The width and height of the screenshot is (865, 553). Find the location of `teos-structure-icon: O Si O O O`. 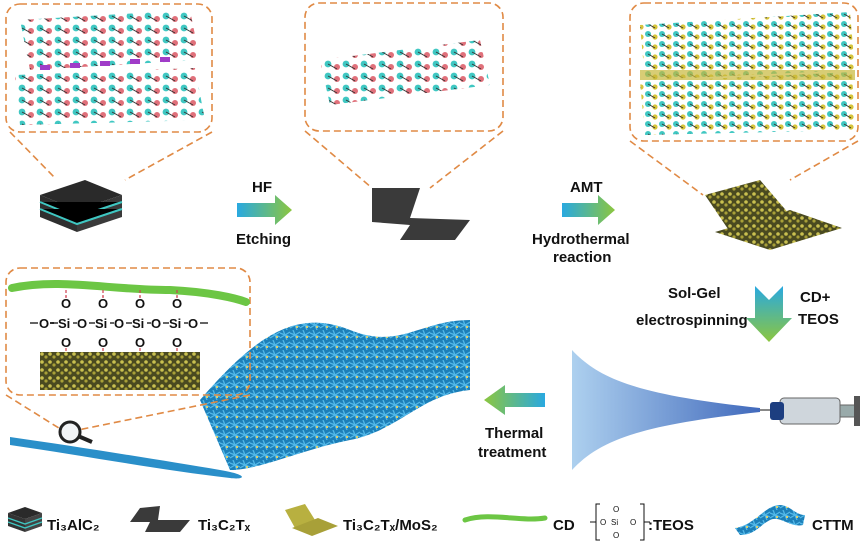

teos-structure-icon: O Si O O O is located at coordinates (620, 522).